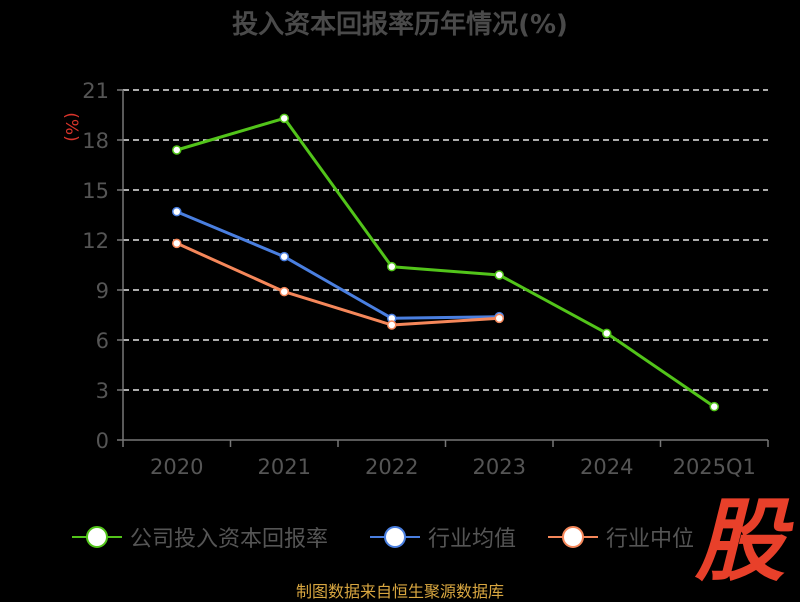 The width and height of the screenshot is (800, 602). What do you see at coordinates (97, 537) in the screenshot?
I see `legend-marker-company` at bounding box center [97, 537].